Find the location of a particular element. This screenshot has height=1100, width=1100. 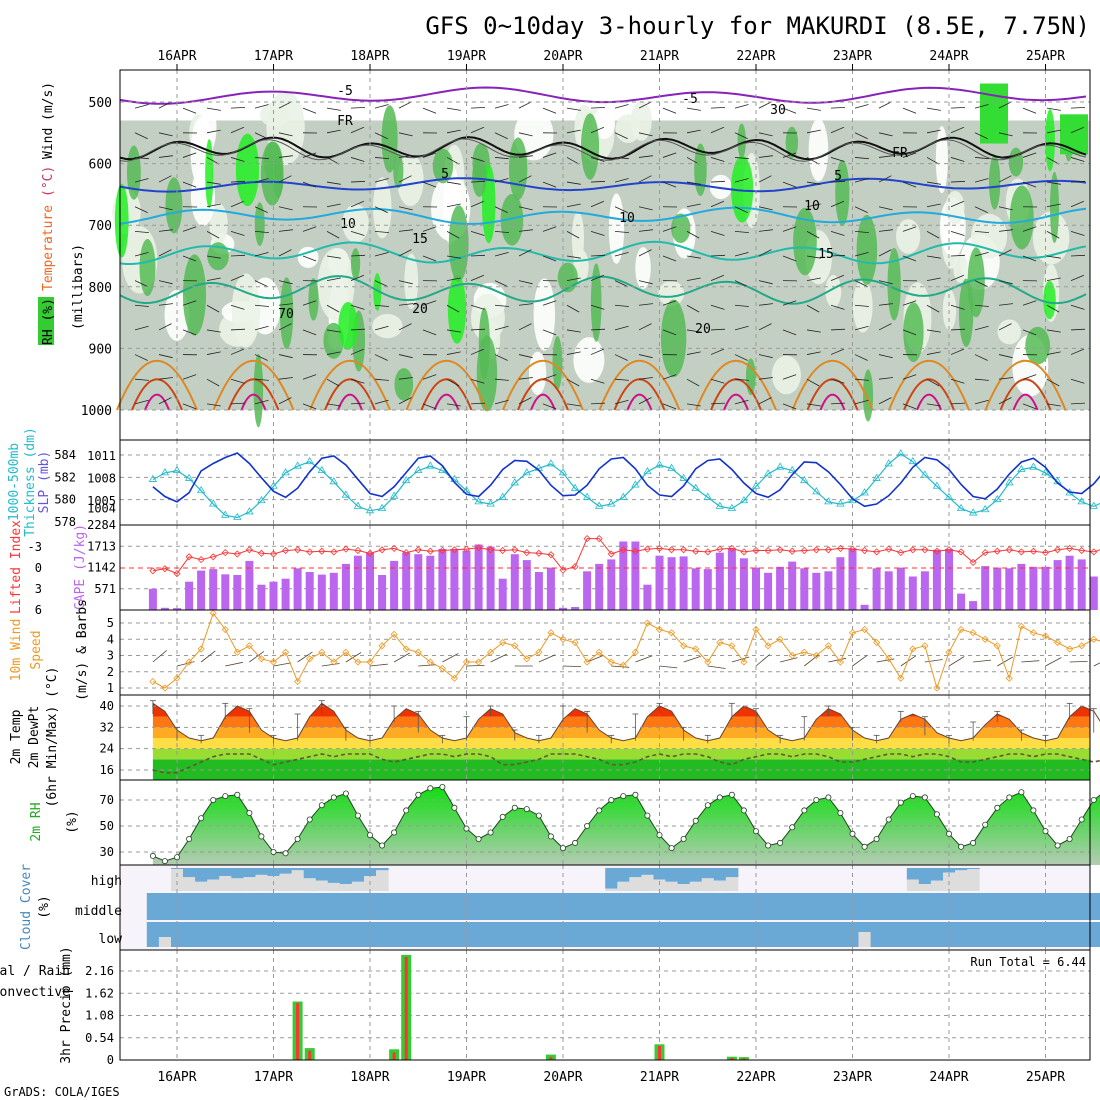

wind-tick-label: 5 is located at coordinates (110, 623).